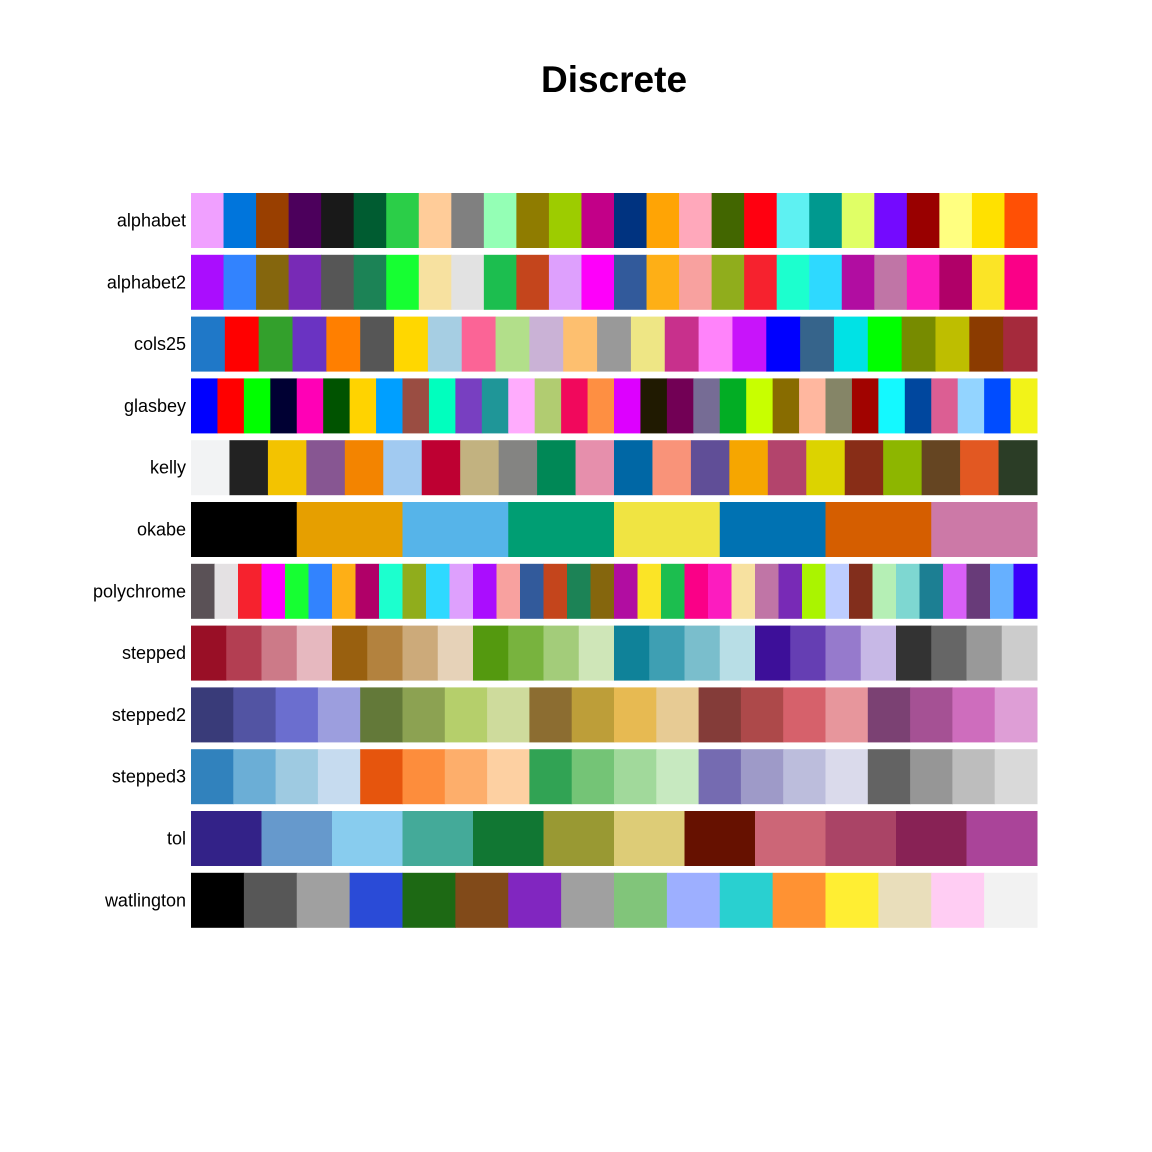  Describe the element at coordinates (614, 79) in the screenshot. I see `chart-title: Discrete` at that location.